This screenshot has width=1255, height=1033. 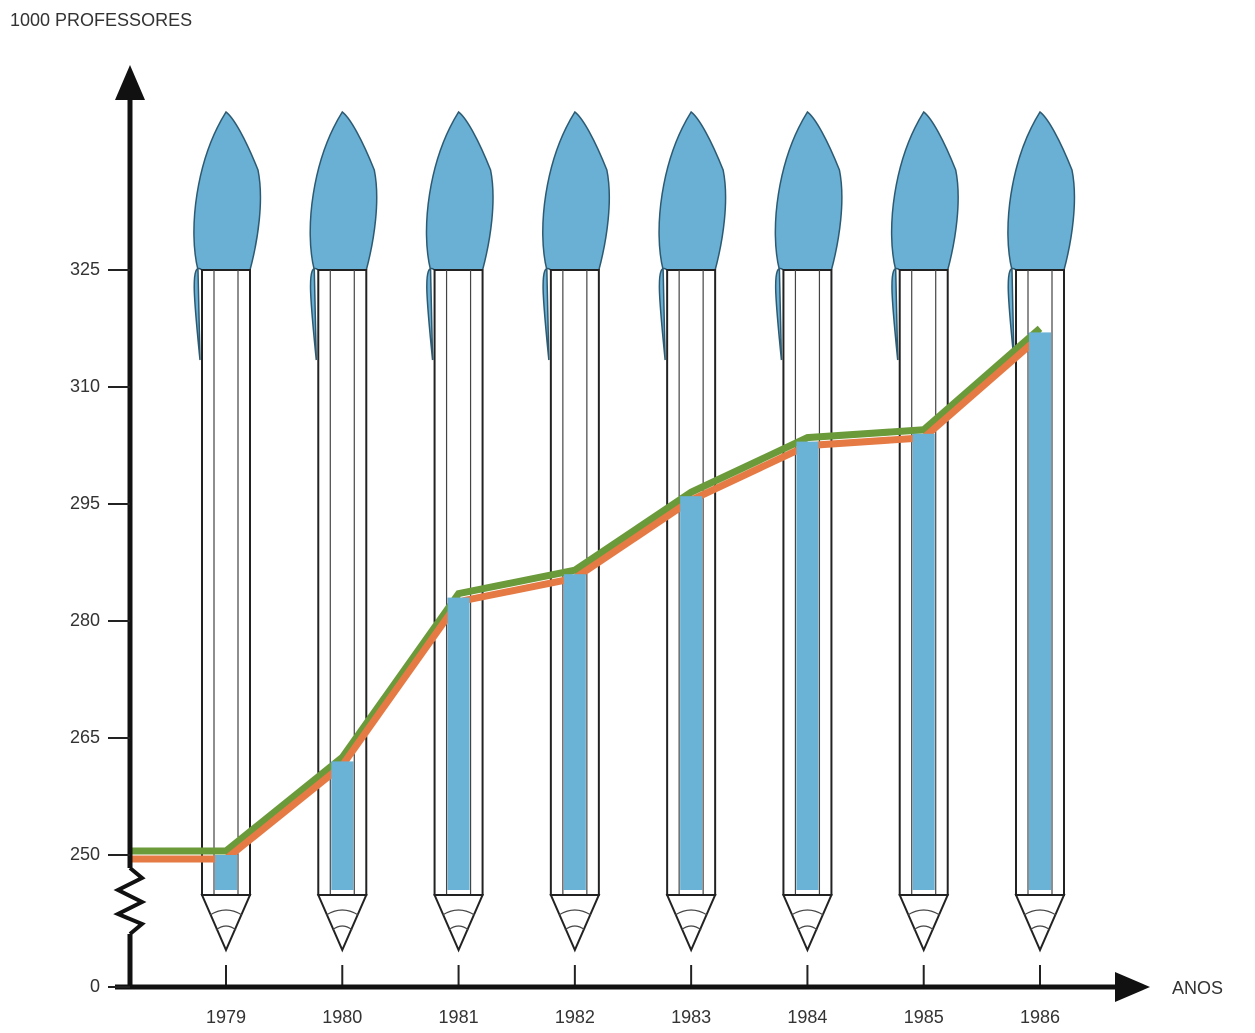 What do you see at coordinates (85, 269) in the screenshot?
I see `y-tick-label: 325` at bounding box center [85, 269].